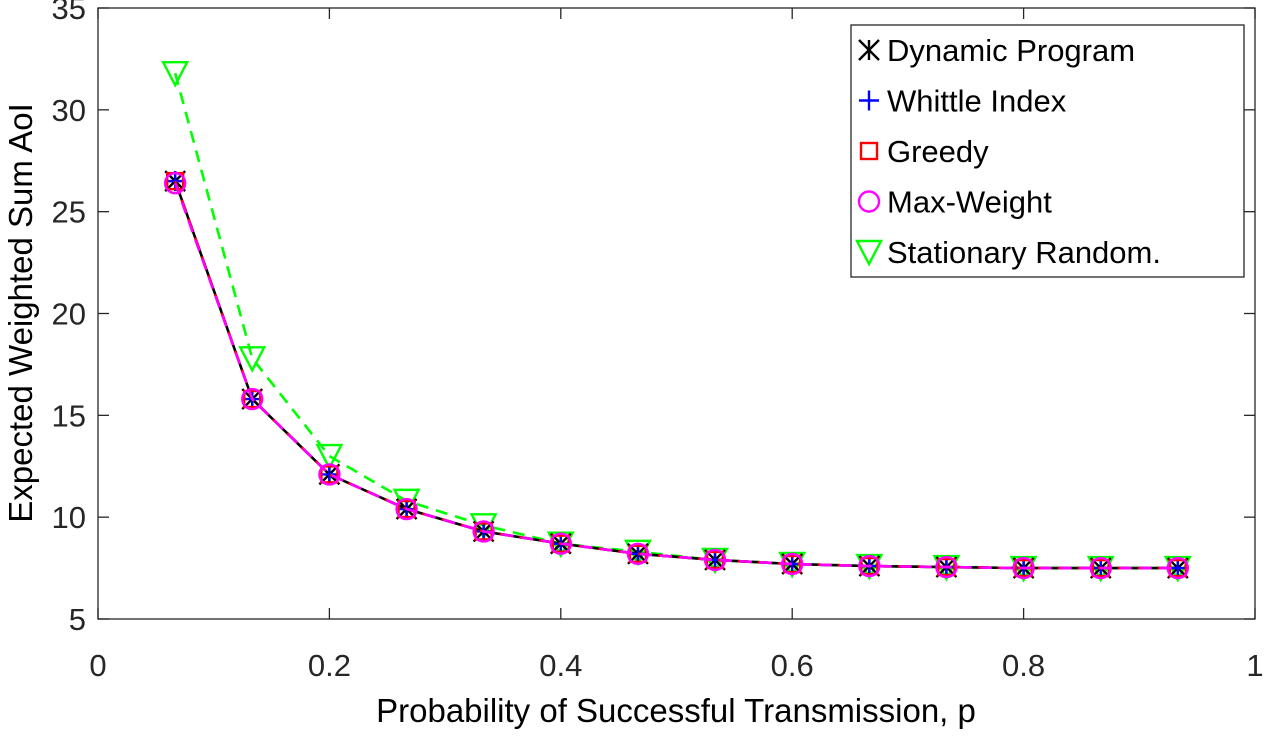 The height and width of the screenshot is (744, 1264). I want to click on legend-label-greedy: Greedy, so click(938, 151).